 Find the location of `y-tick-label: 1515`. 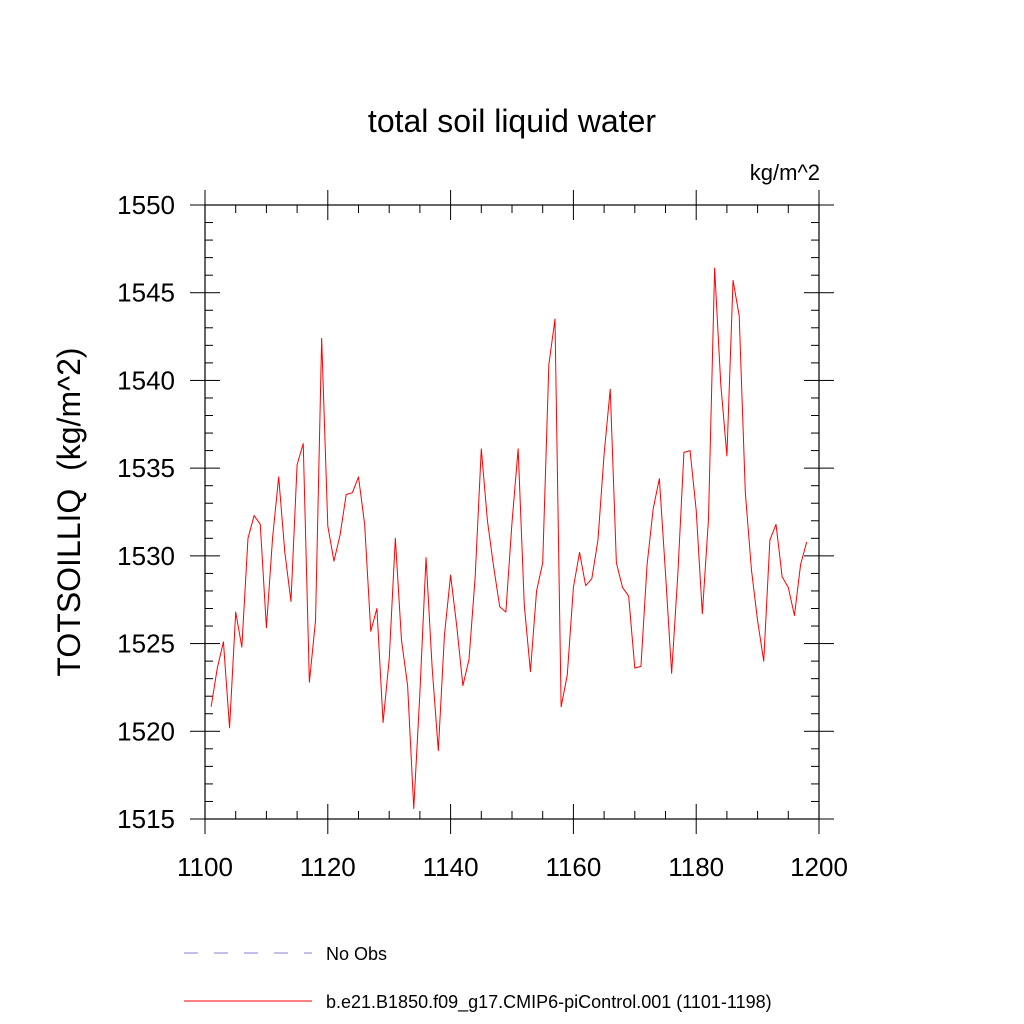

y-tick-label: 1515 is located at coordinates (146, 819).